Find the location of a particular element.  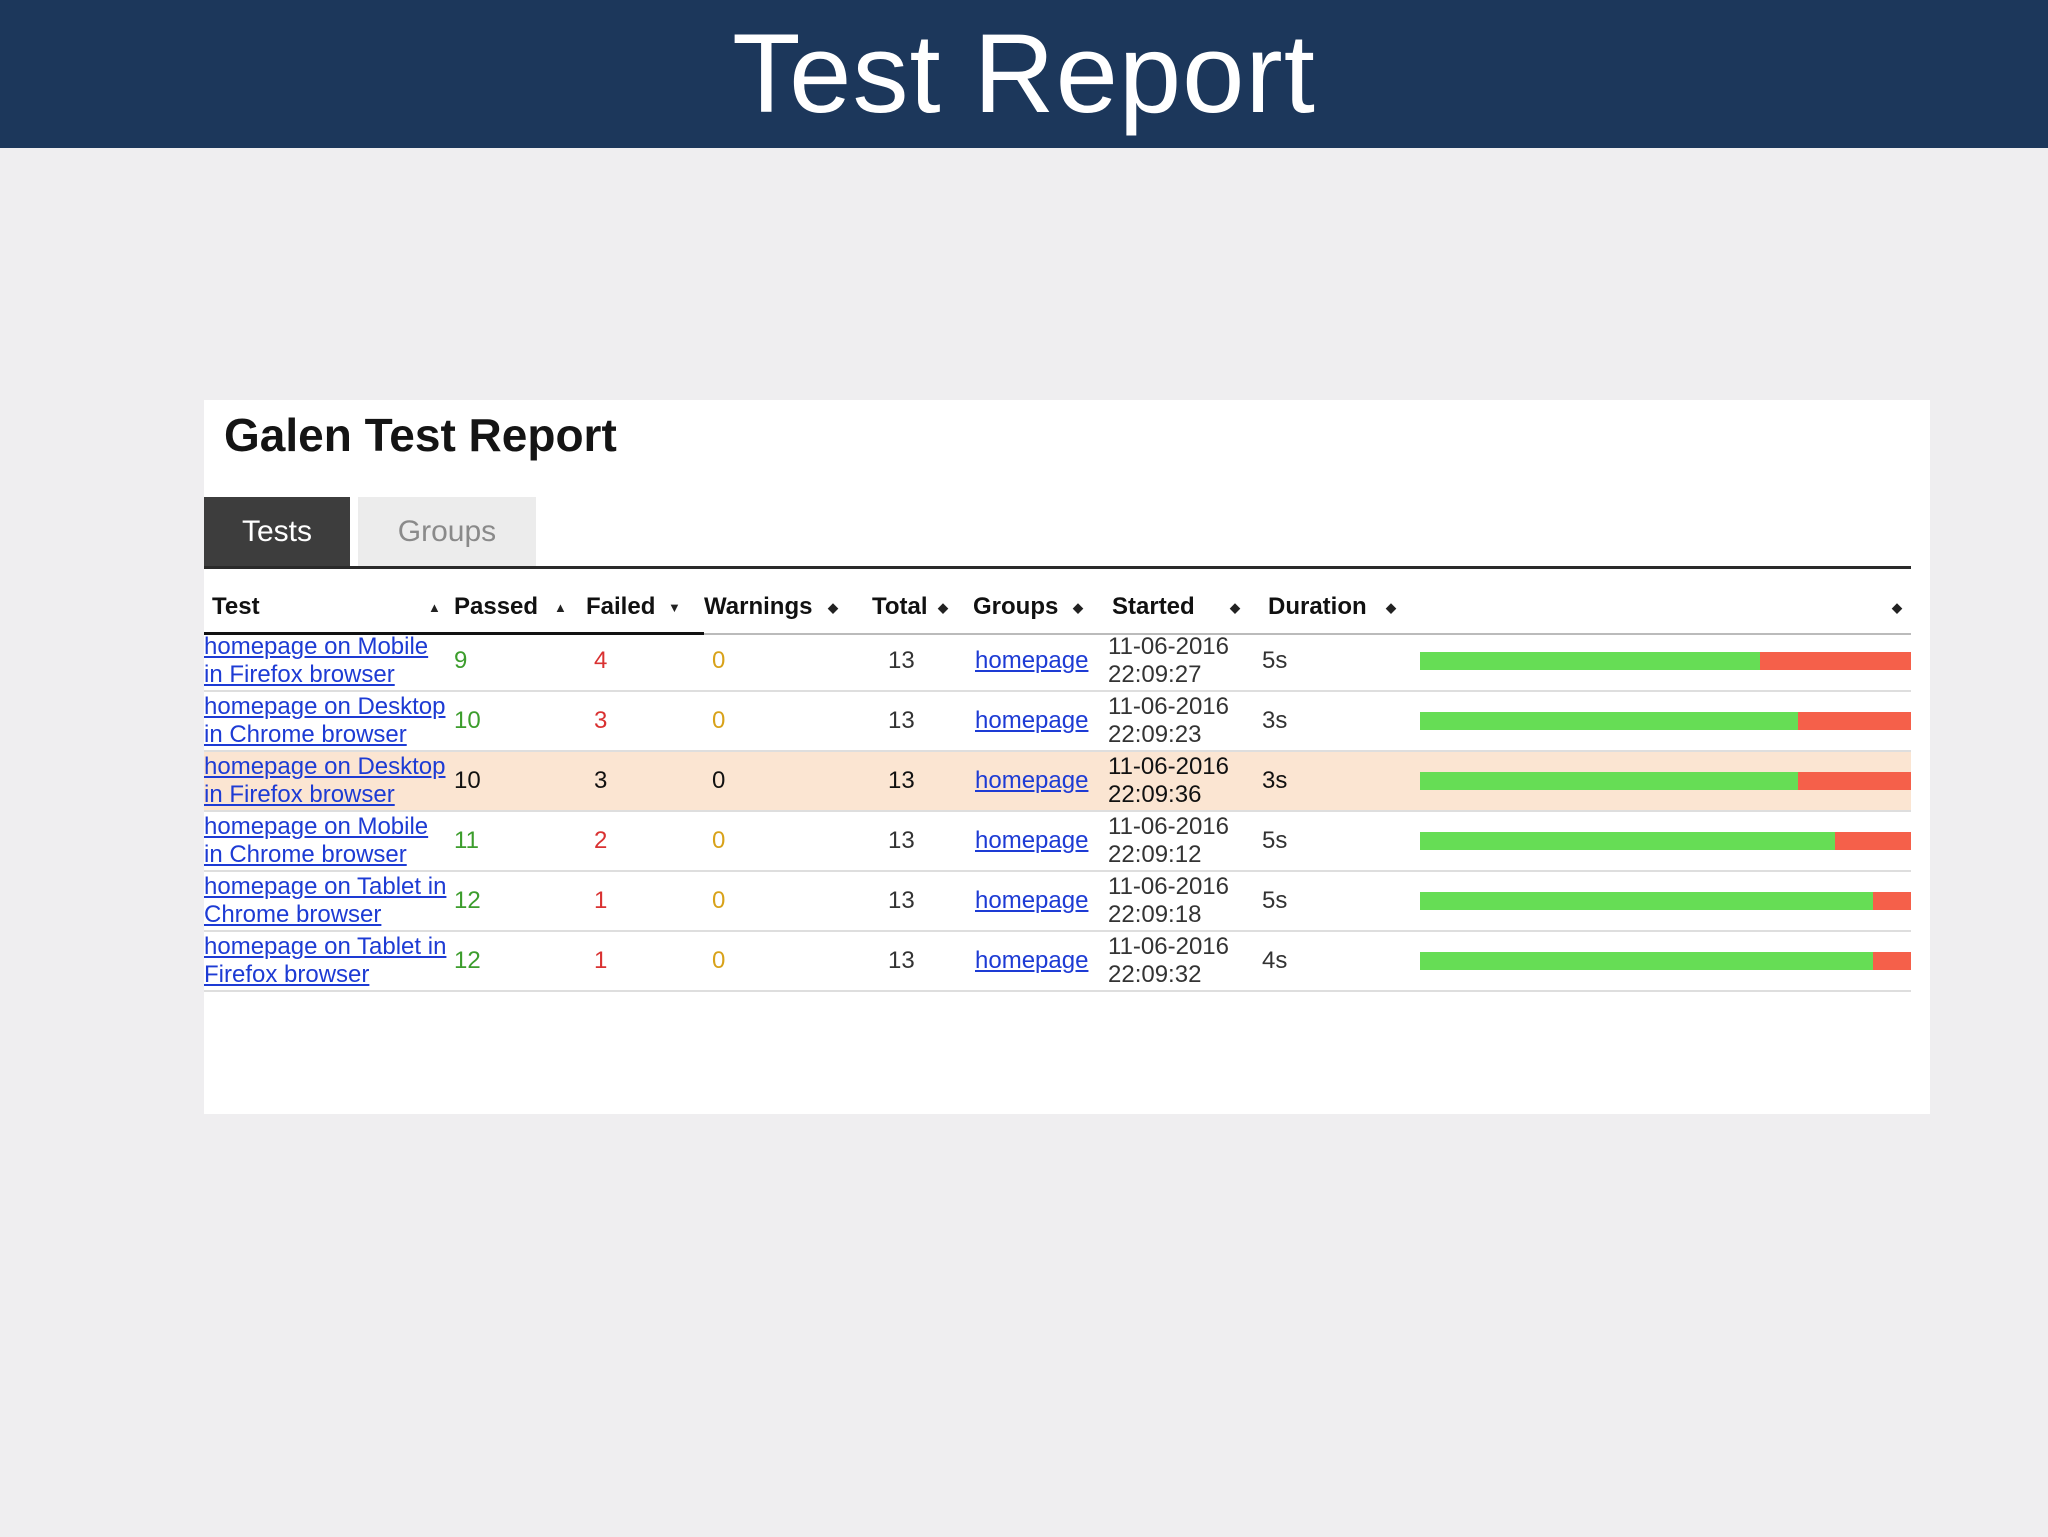

cell-started: 11-06-2016 22:09:23 is located at coordinates (1184, 721).